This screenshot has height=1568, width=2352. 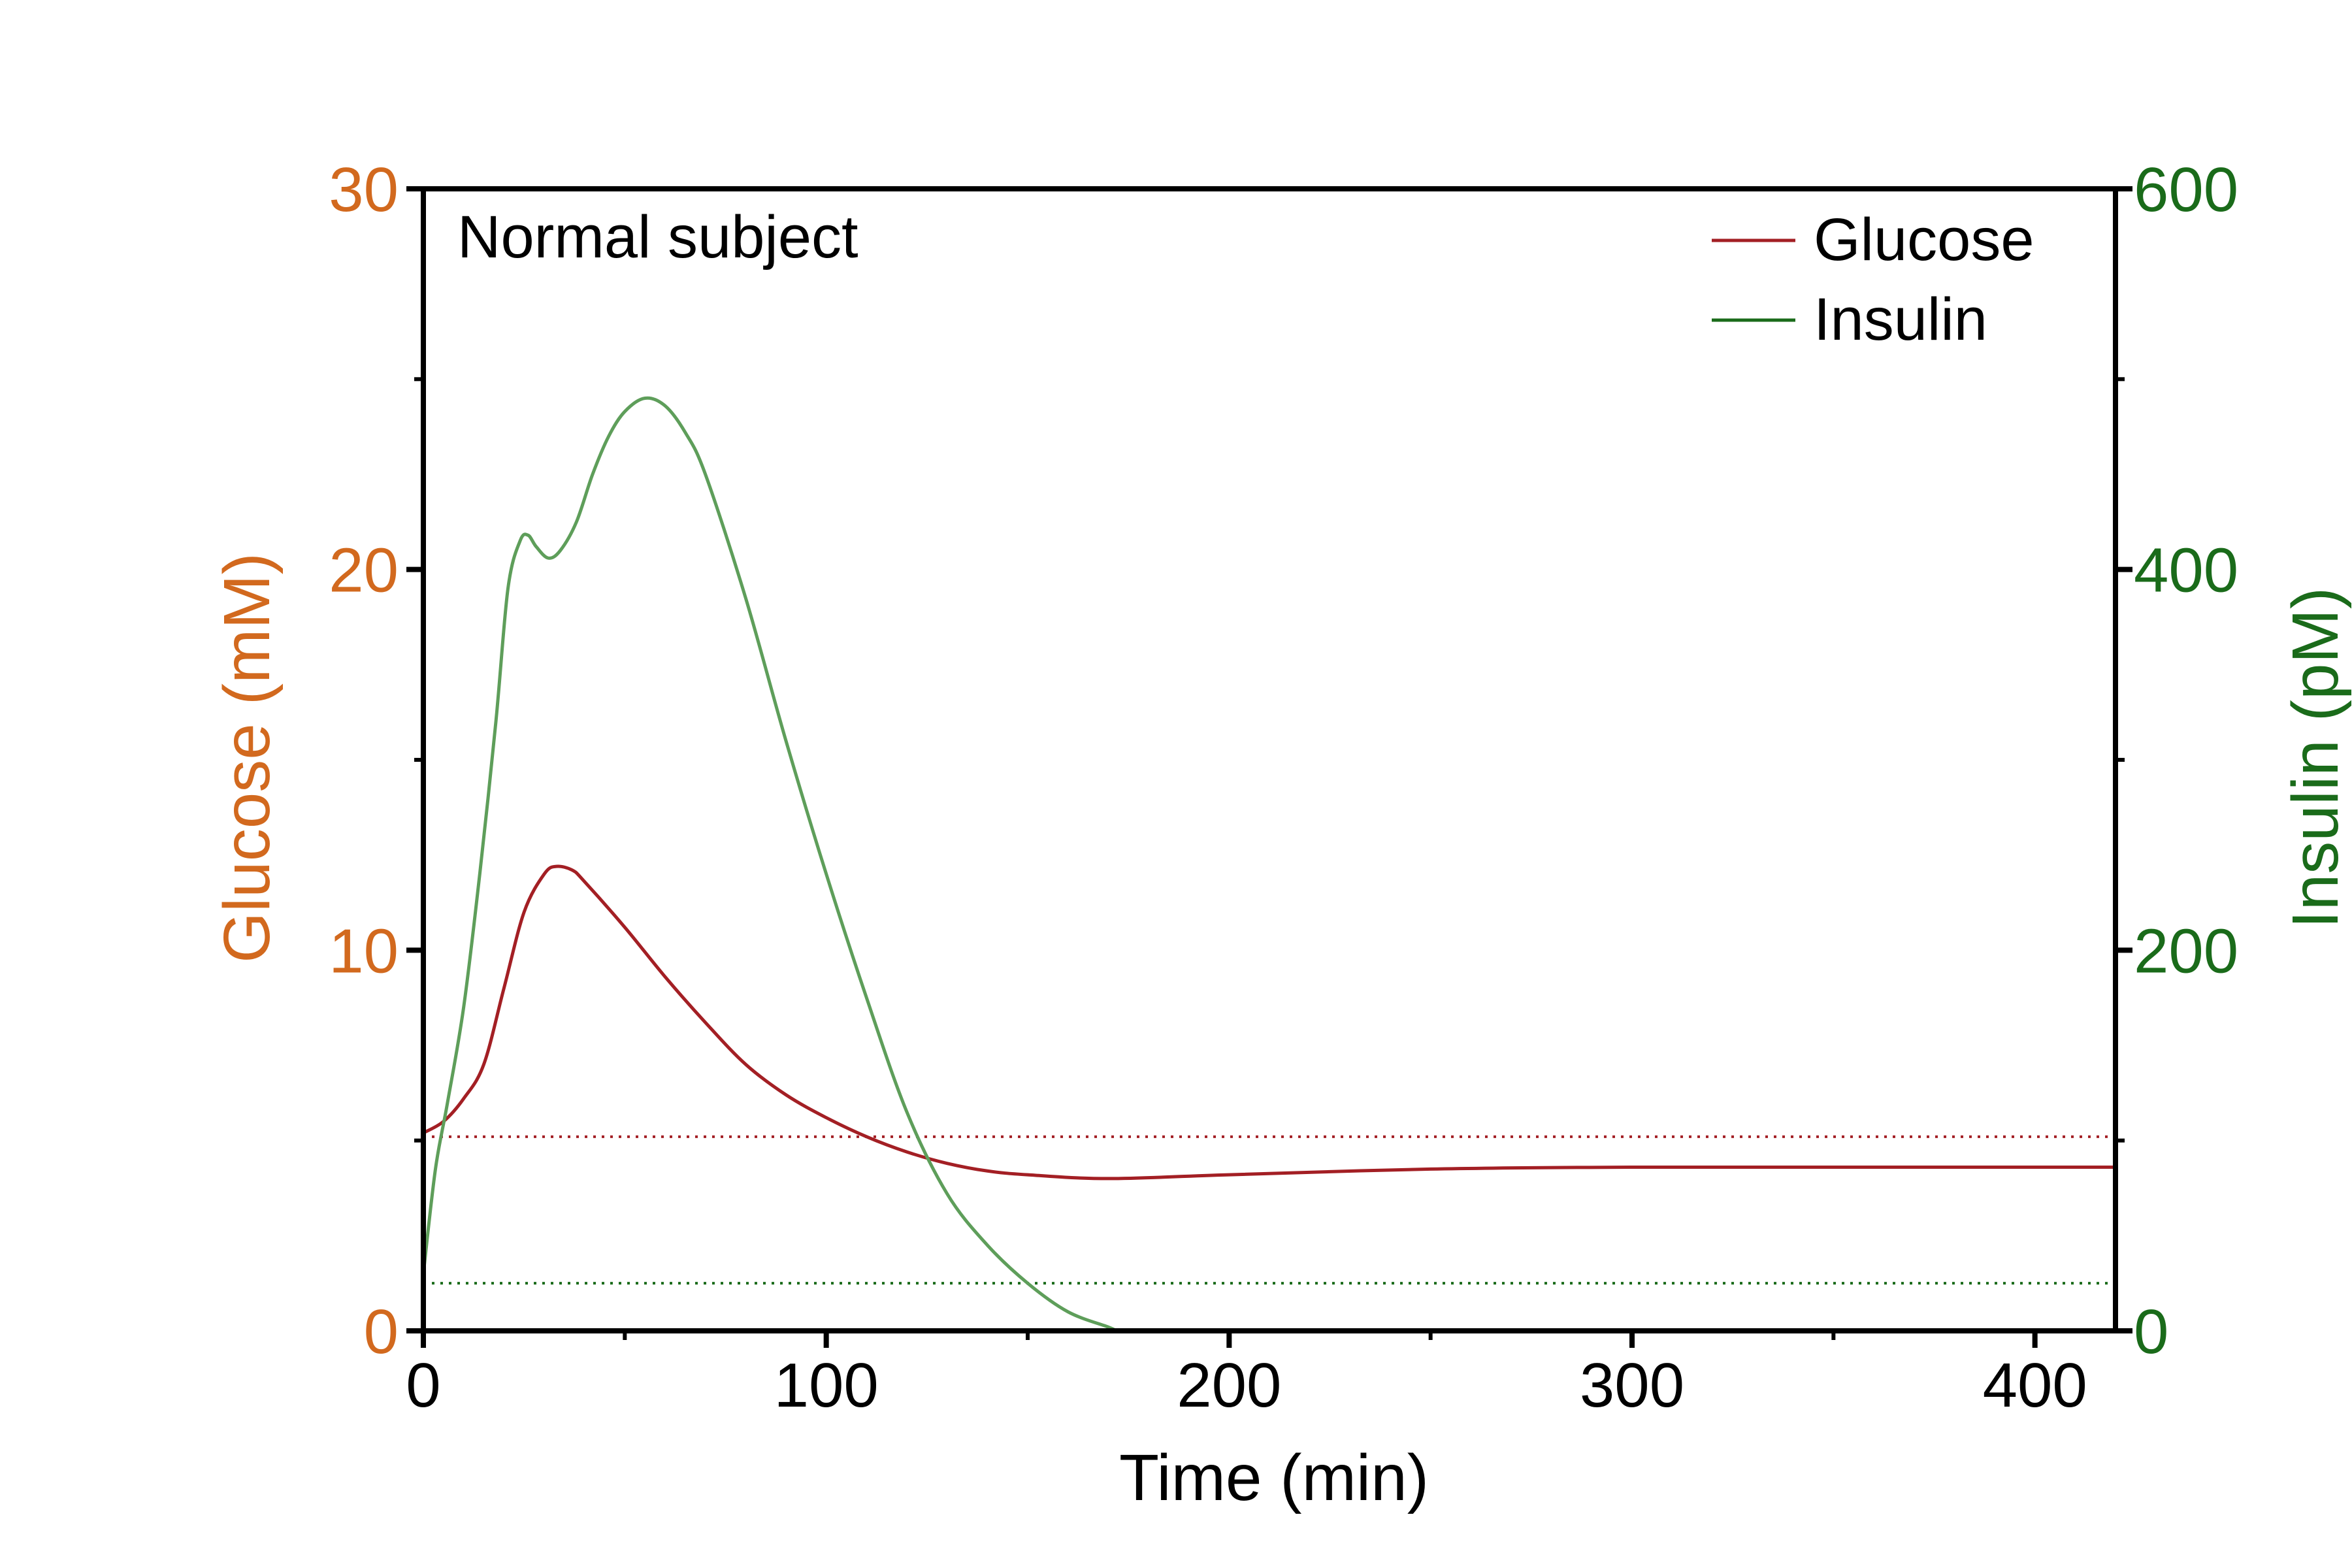 What do you see at coordinates (1269, 1022) in the screenshot?
I see `series-line-glucose` at bounding box center [1269, 1022].